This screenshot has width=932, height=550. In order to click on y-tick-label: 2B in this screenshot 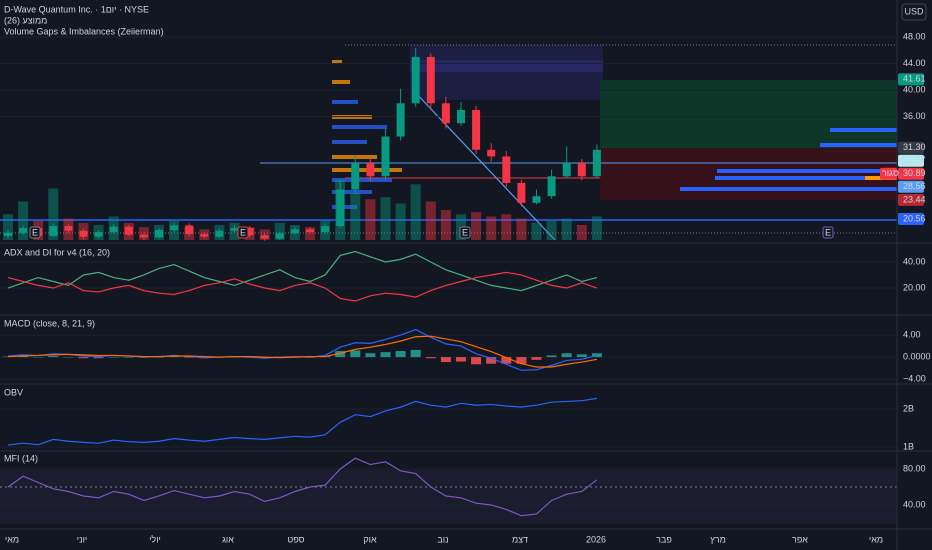, I will do `click(908, 408)`.